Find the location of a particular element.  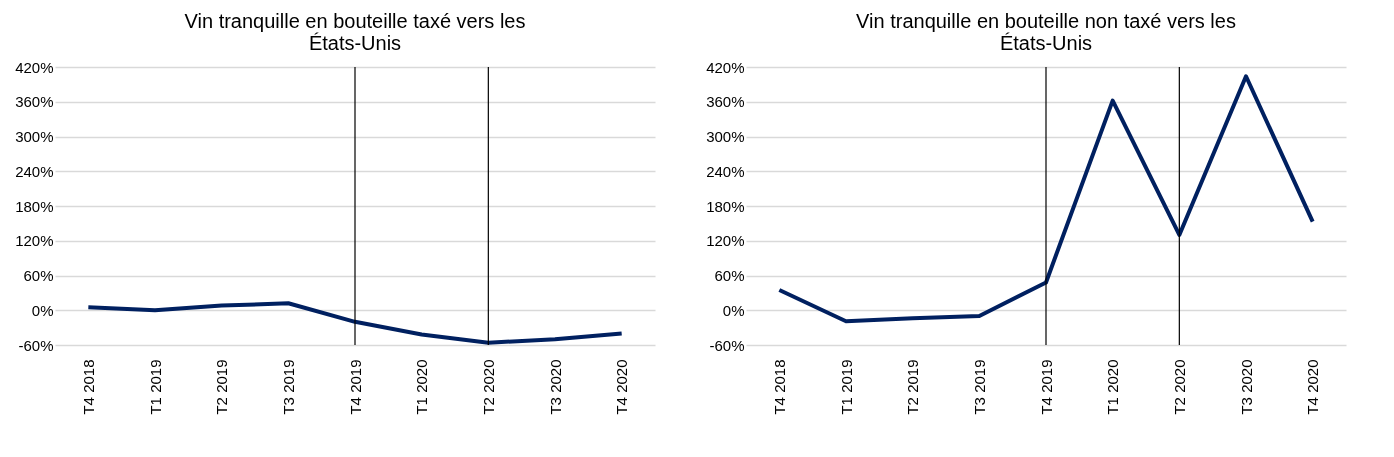

chart-title: Vin tranquille en bouteille taxé vers les États-Unis is located at coordinates (355, 32).